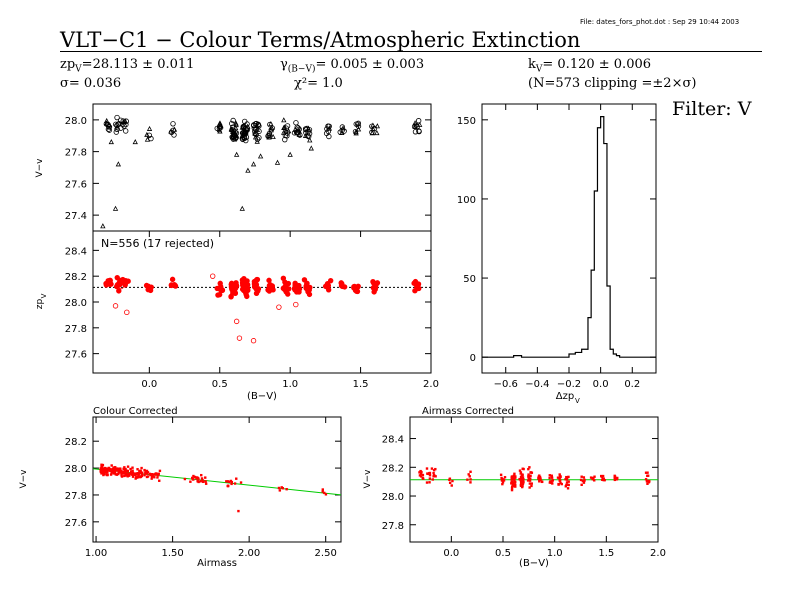 The height and width of the screenshot is (612, 792). Describe the element at coordinates (78, 69) in the screenshot. I see `zp-sub: V` at that location.